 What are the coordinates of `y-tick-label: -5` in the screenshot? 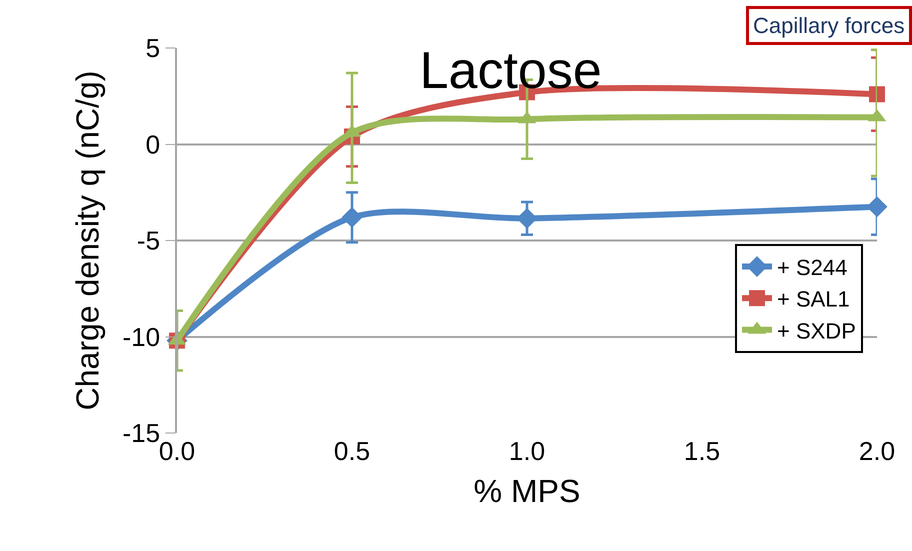 It's located at (148, 241).